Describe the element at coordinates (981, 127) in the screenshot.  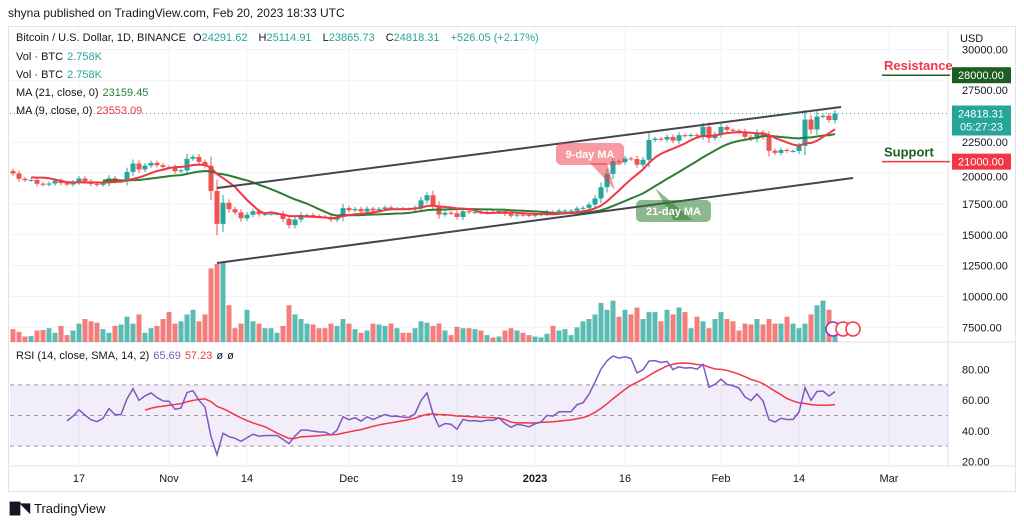
I see `countdown-text: 05:27:23` at that location.